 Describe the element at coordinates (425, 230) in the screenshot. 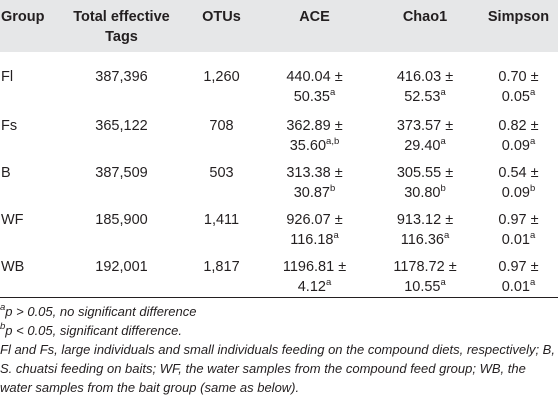

I see `cell-chao1: 913.12 ±116.36a` at that location.